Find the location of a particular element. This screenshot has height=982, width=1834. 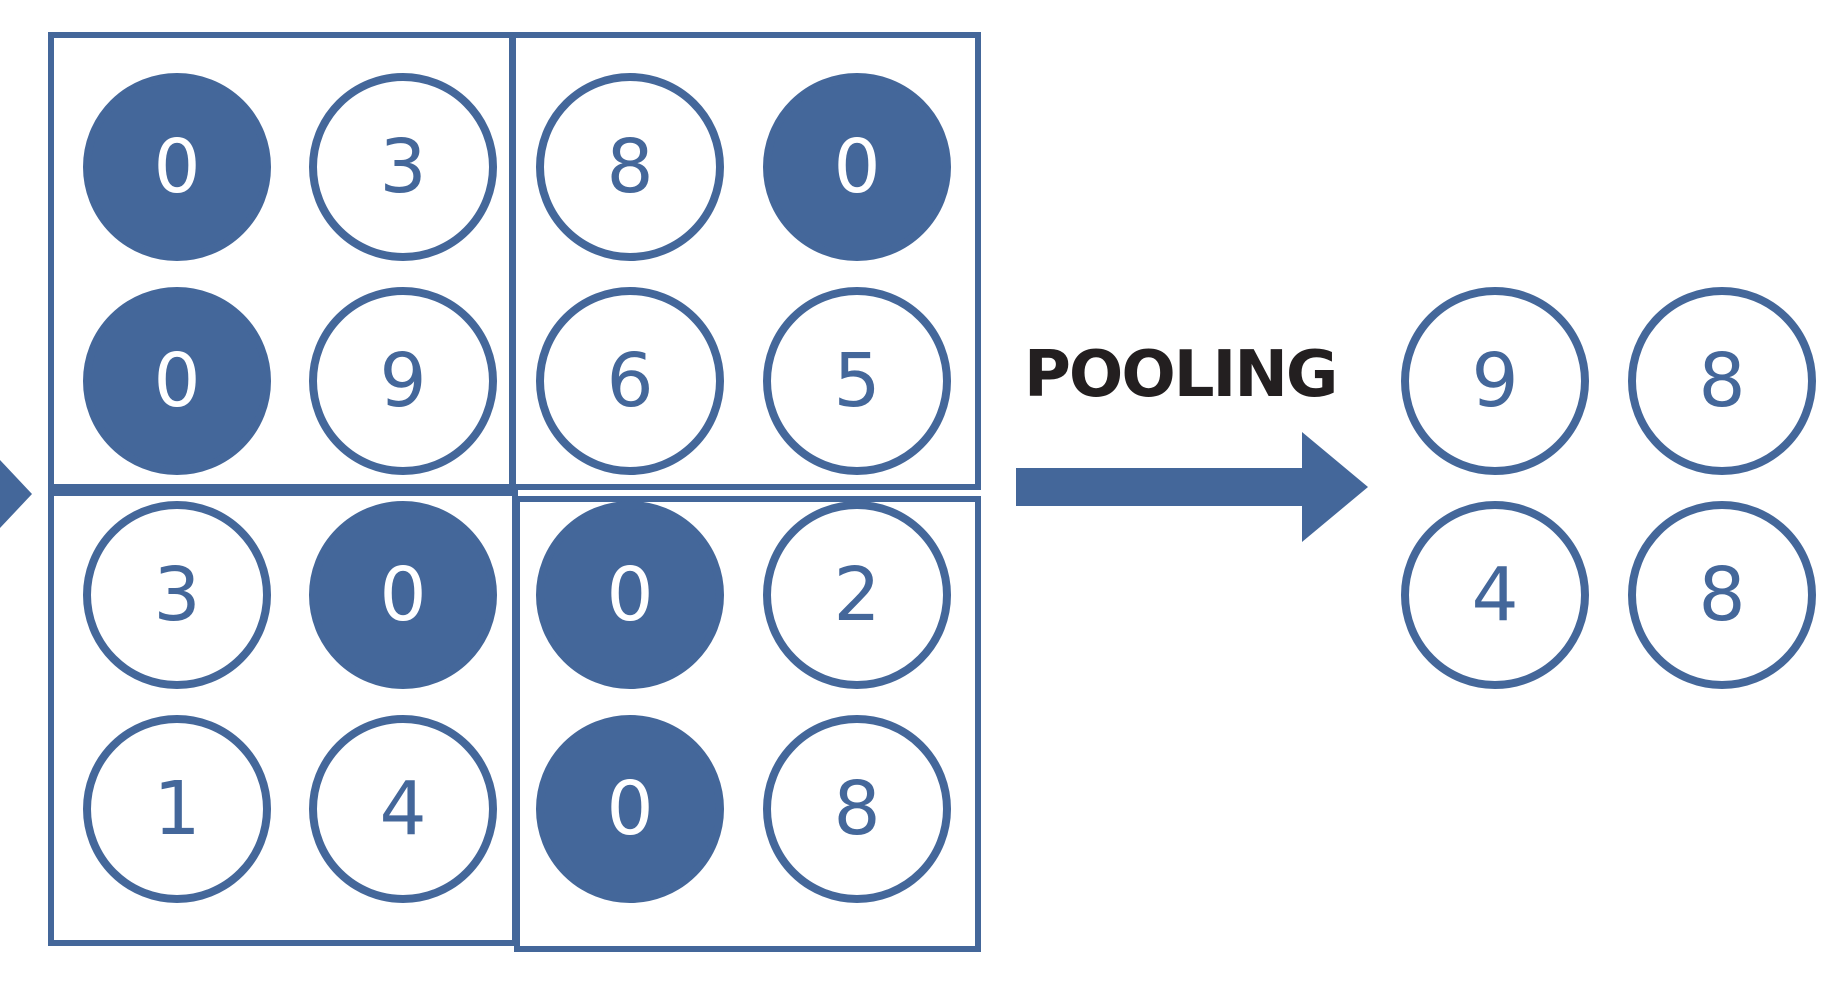

input-cell-r4-c3: 0 is located at coordinates (630, 809).